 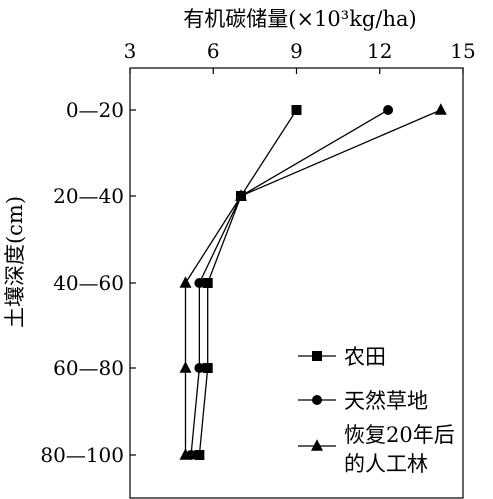 What do you see at coordinates (399, 435) in the screenshot?
I see `legend-label: 恢复20年后` at bounding box center [399, 435].